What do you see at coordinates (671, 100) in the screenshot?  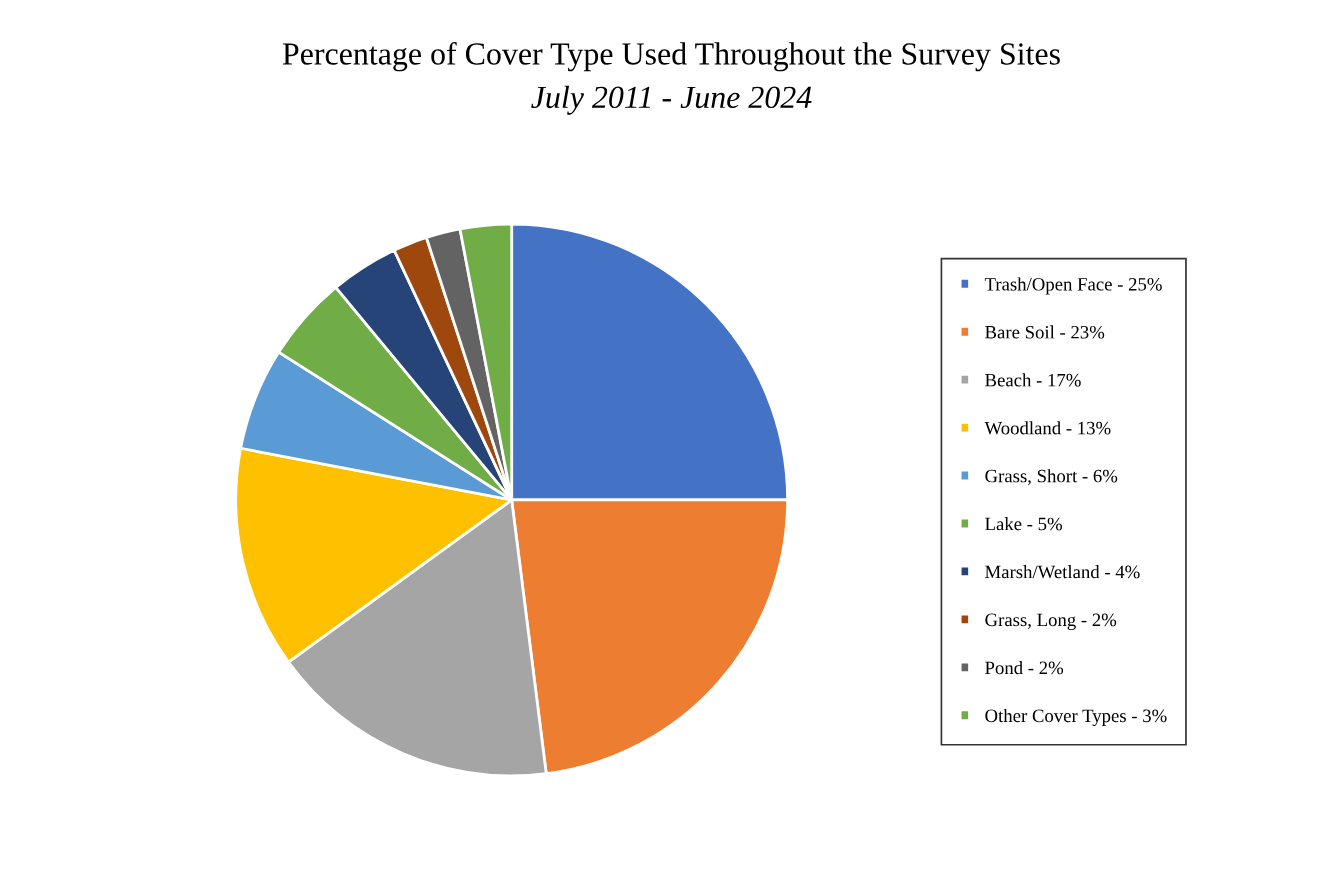 I see `chart-subtitle: July 2011 - June 2024` at bounding box center [671, 100].